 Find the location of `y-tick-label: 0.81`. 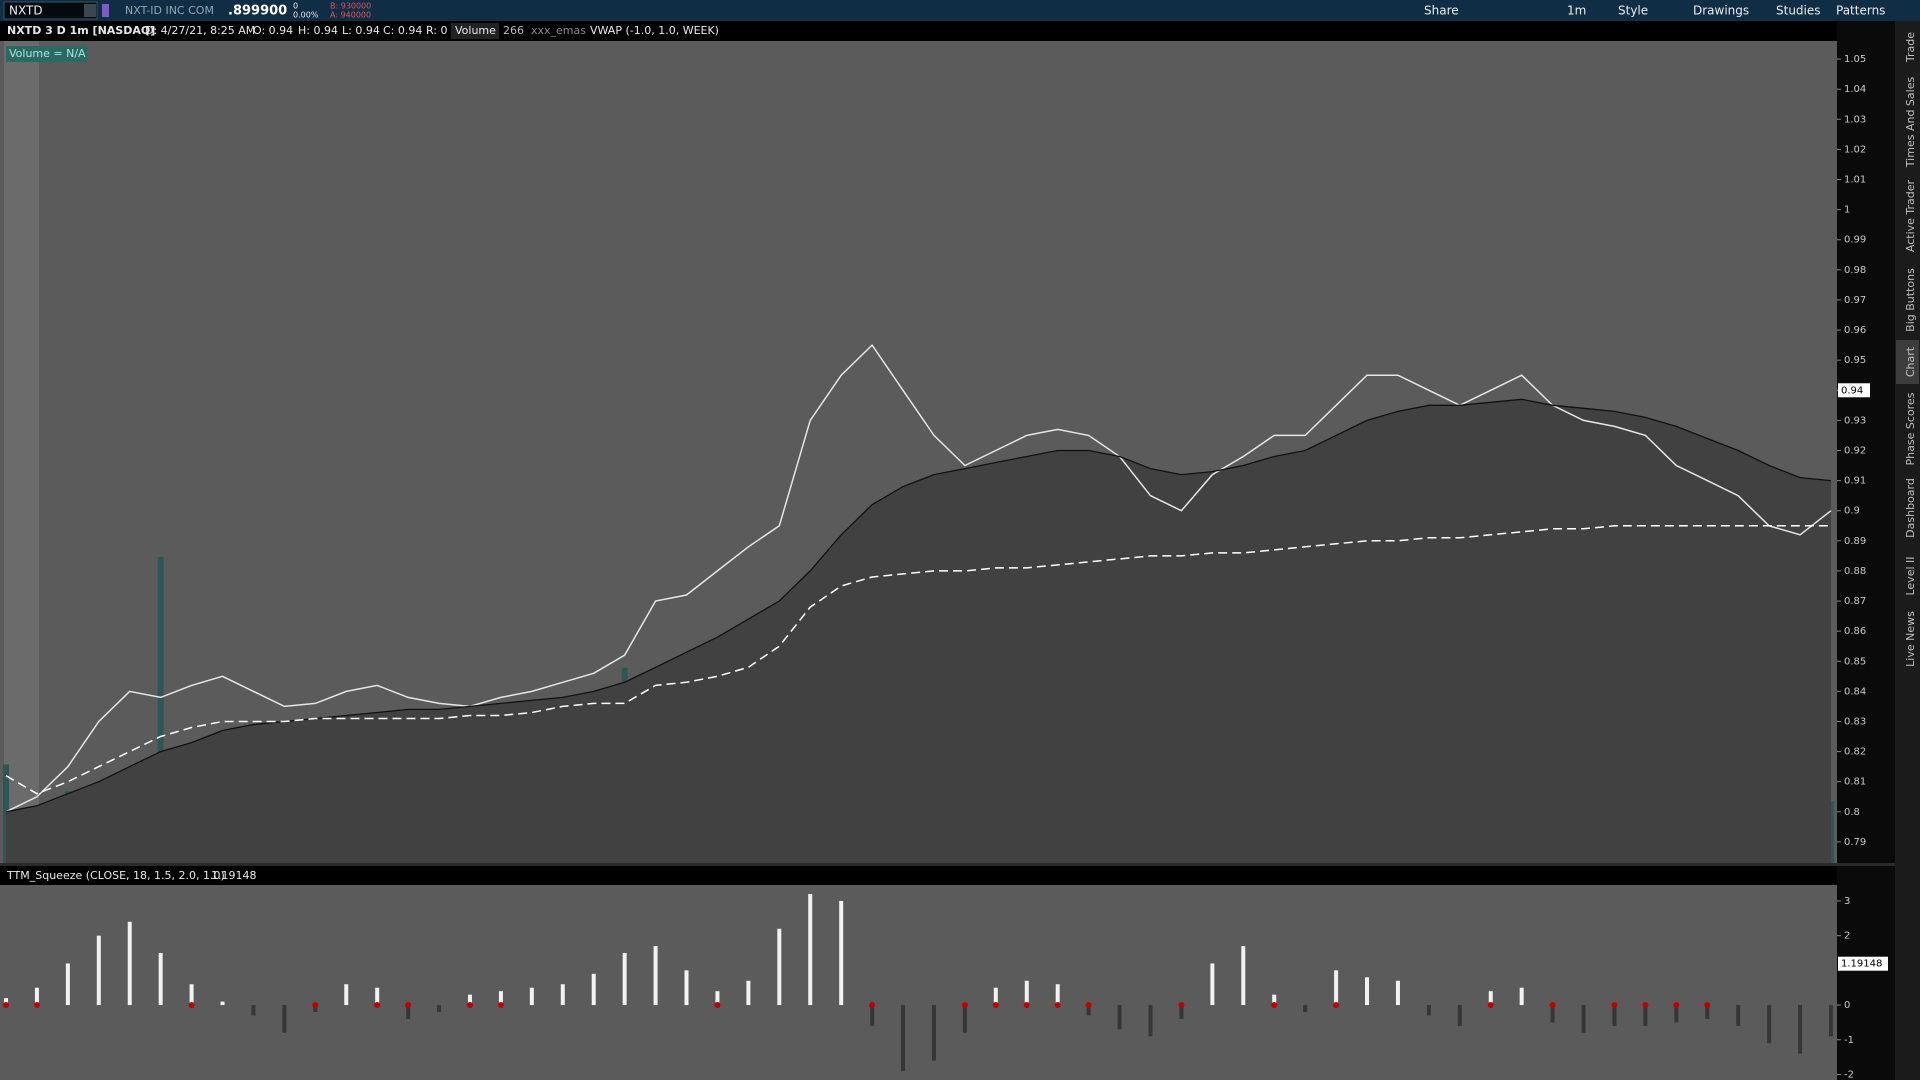

y-tick-label: 0.81 is located at coordinates (1855, 782).